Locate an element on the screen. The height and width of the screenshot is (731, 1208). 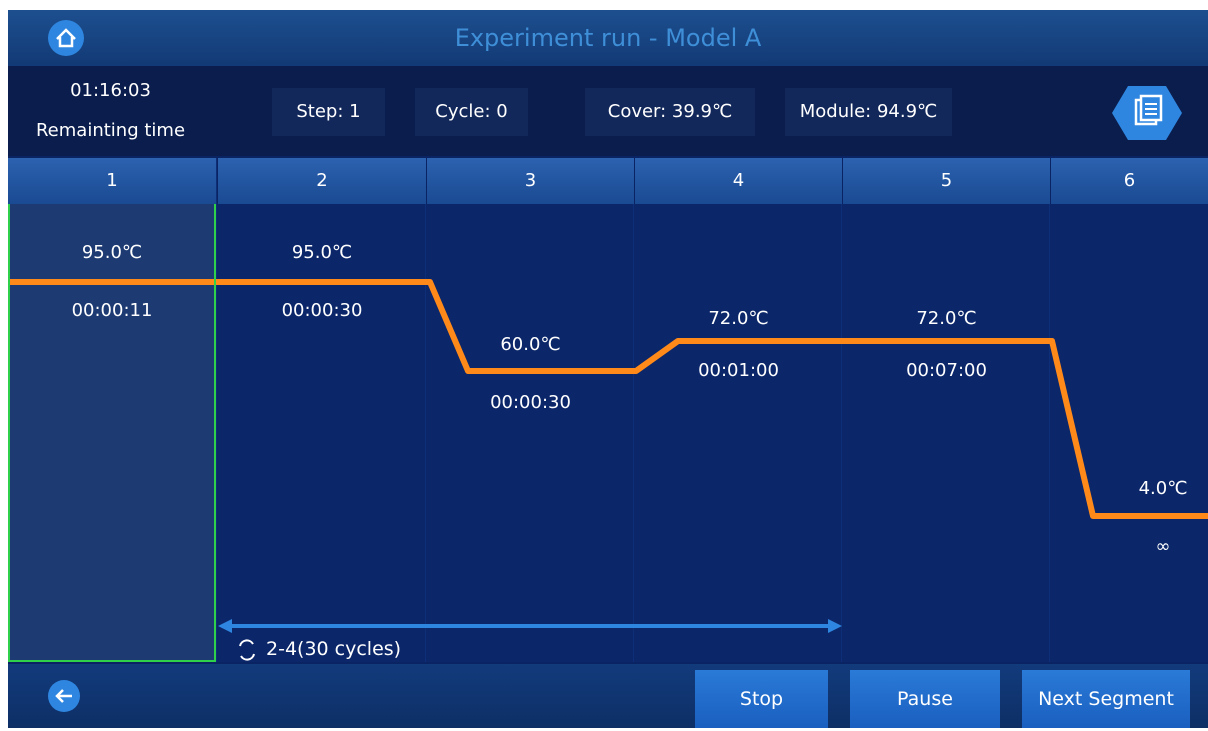
title: Experiment run - Model A is located at coordinates (608, 38).